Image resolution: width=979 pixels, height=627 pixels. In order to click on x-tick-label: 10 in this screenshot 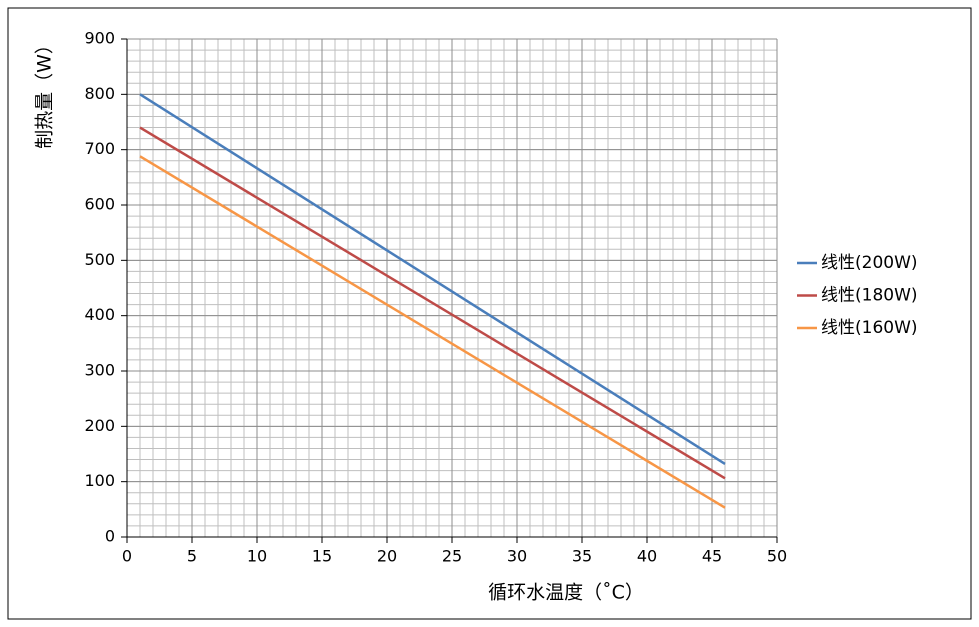, I will do `click(257, 556)`.